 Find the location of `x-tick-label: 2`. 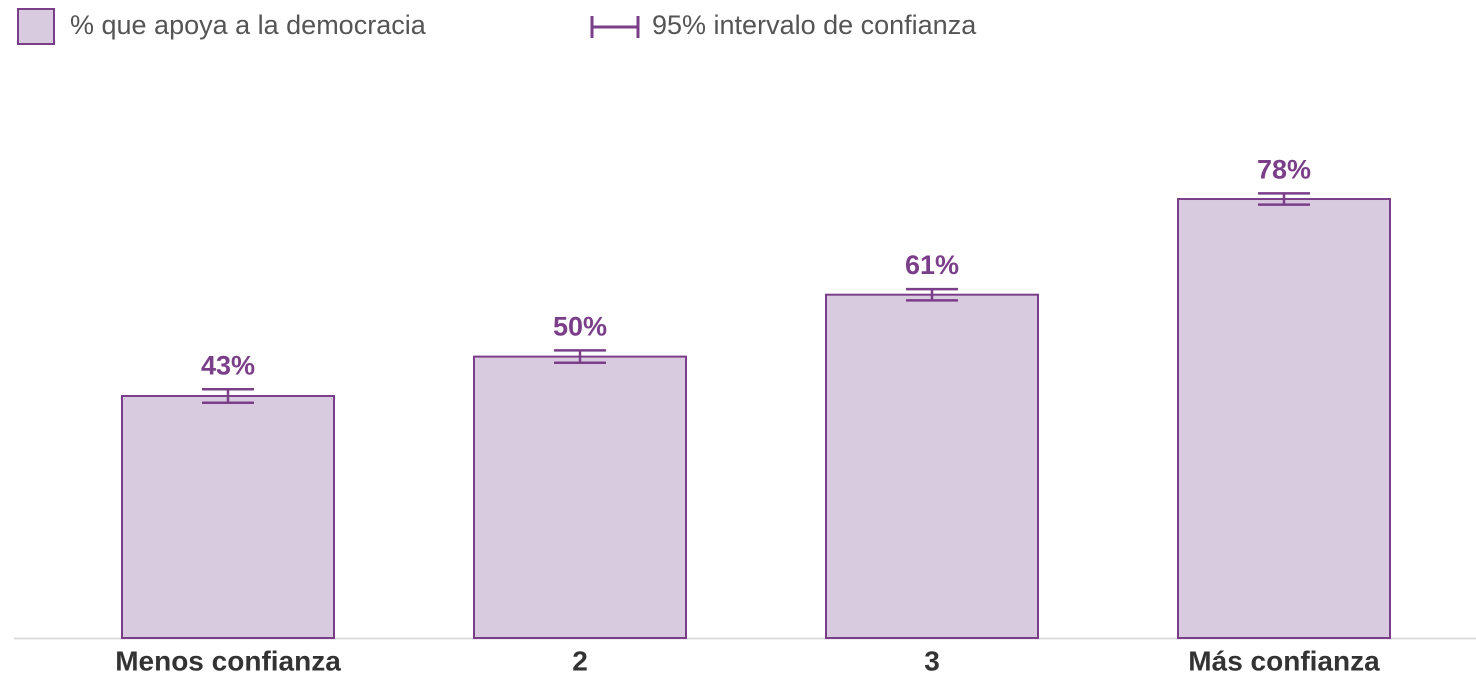

x-tick-label: 2 is located at coordinates (580, 660).